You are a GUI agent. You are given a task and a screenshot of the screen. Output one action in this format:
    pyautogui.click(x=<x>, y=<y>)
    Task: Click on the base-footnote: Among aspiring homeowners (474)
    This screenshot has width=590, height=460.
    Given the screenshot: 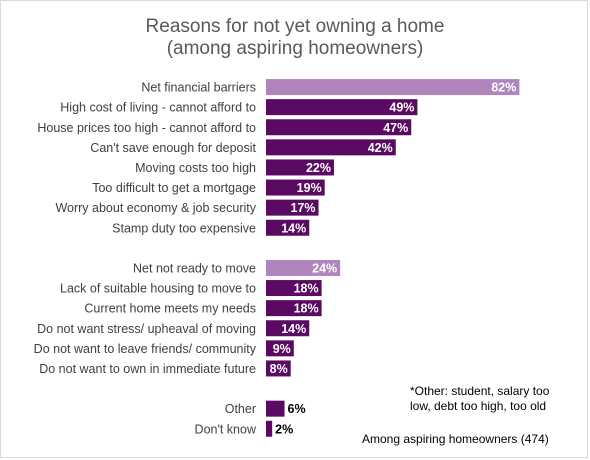 What is the action you would take?
    pyautogui.click(x=455, y=439)
    